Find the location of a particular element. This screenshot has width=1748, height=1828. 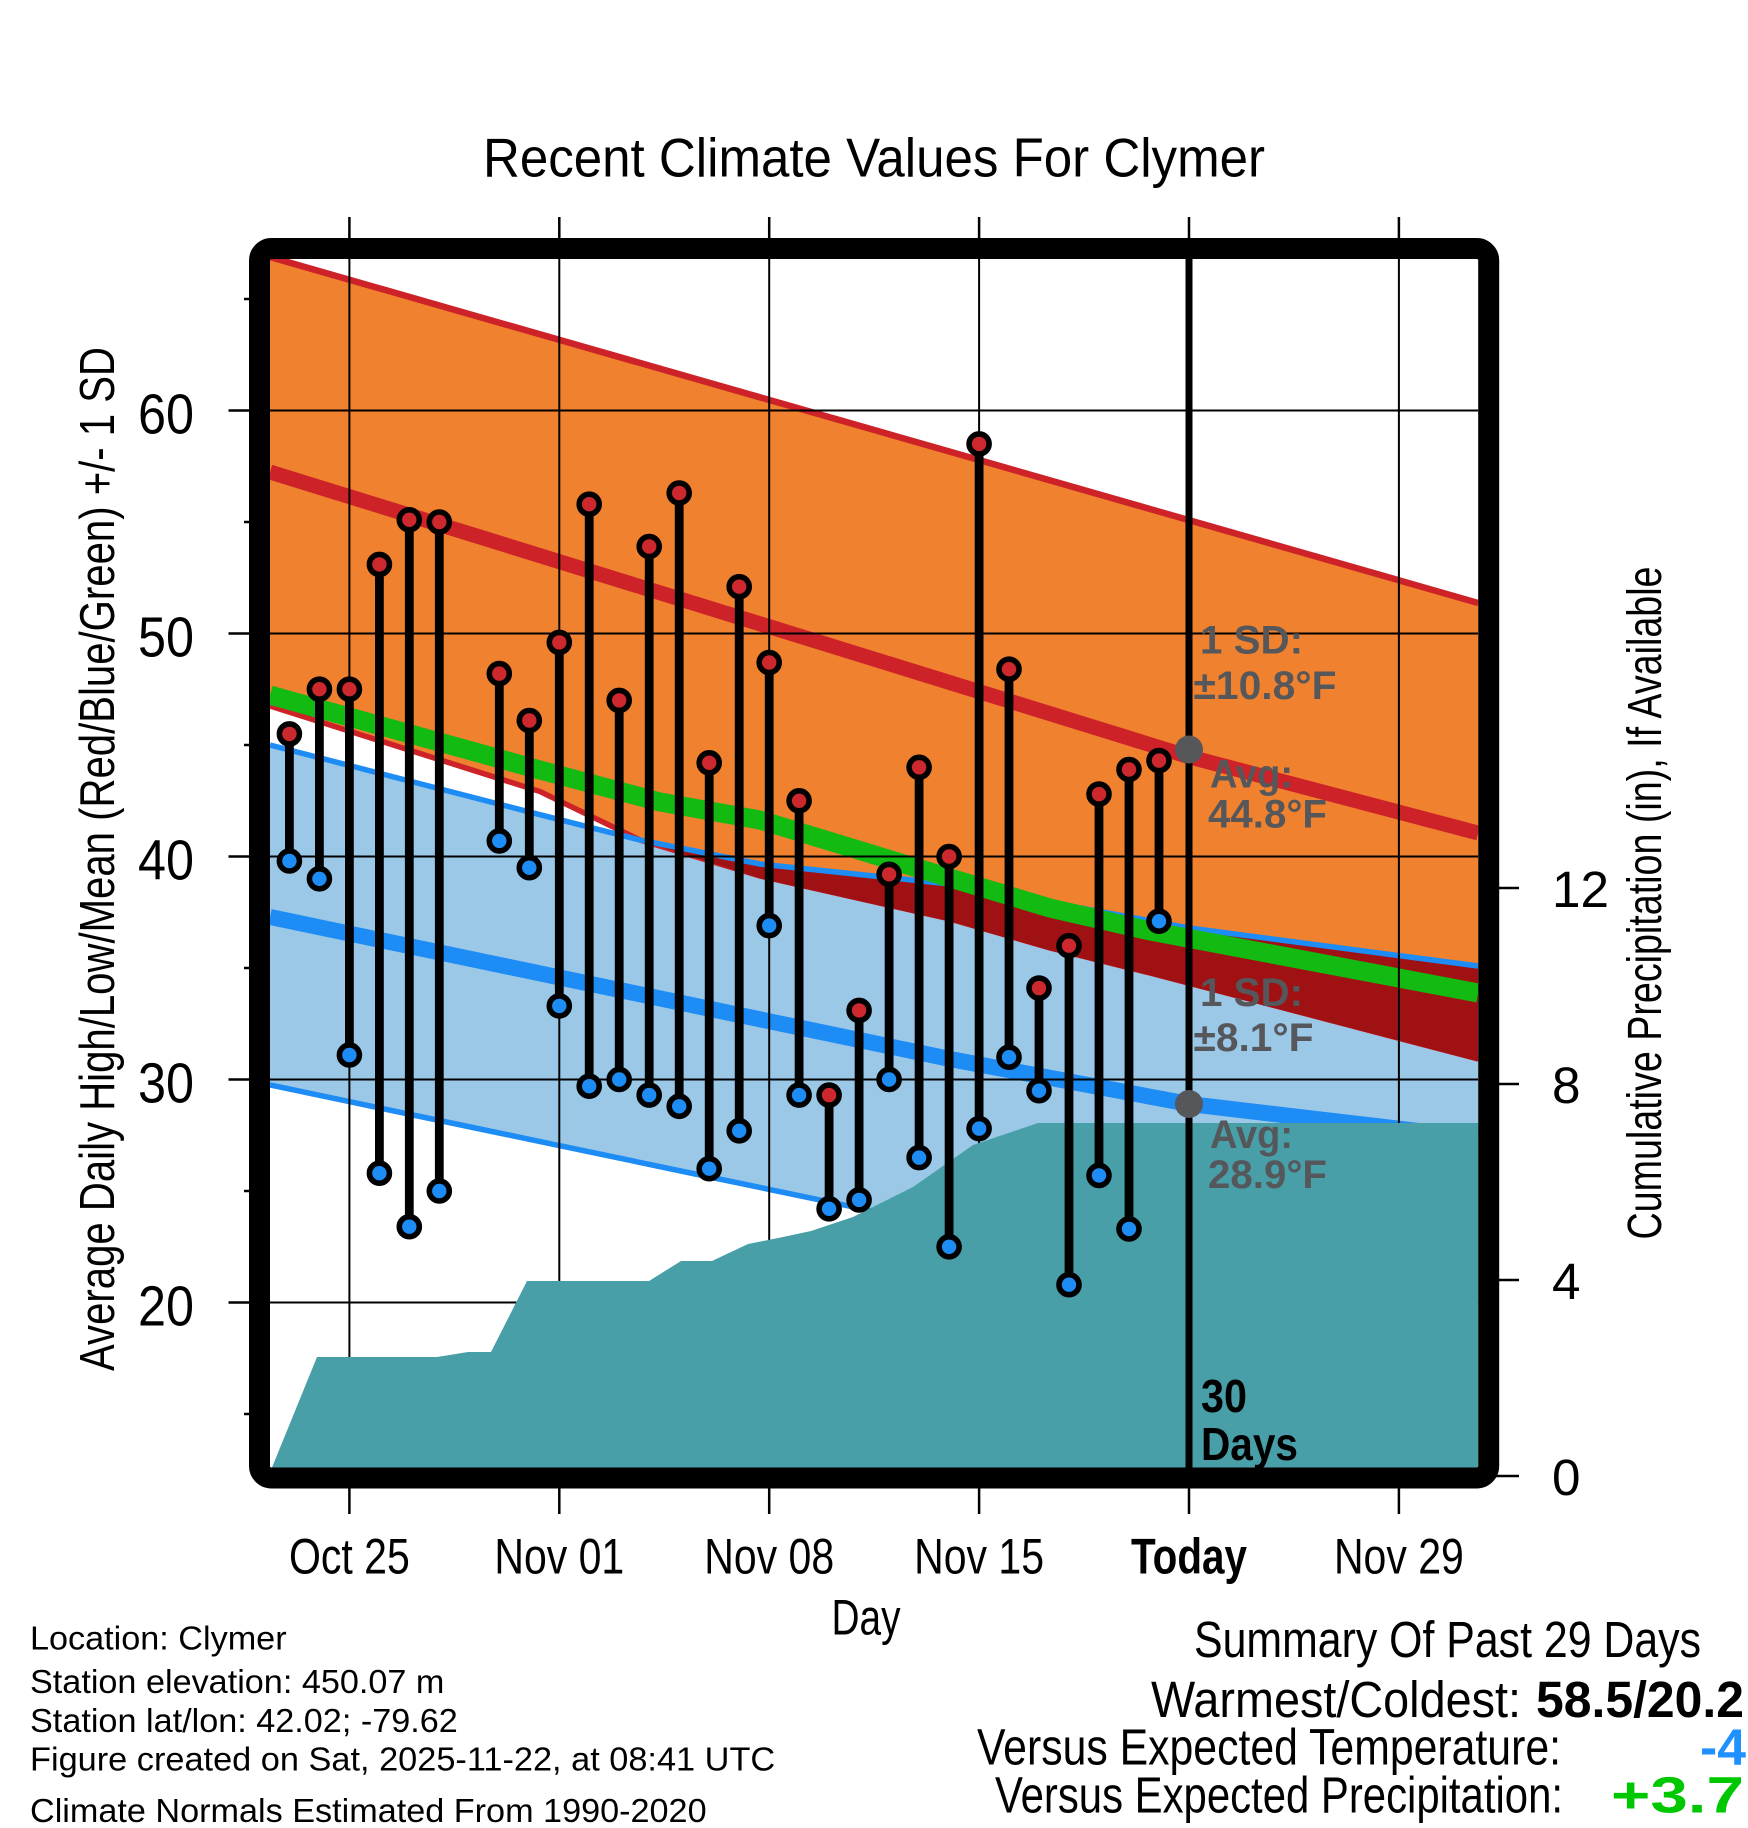

svg-text: 44.8°F is located at coordinates (1267, 815).